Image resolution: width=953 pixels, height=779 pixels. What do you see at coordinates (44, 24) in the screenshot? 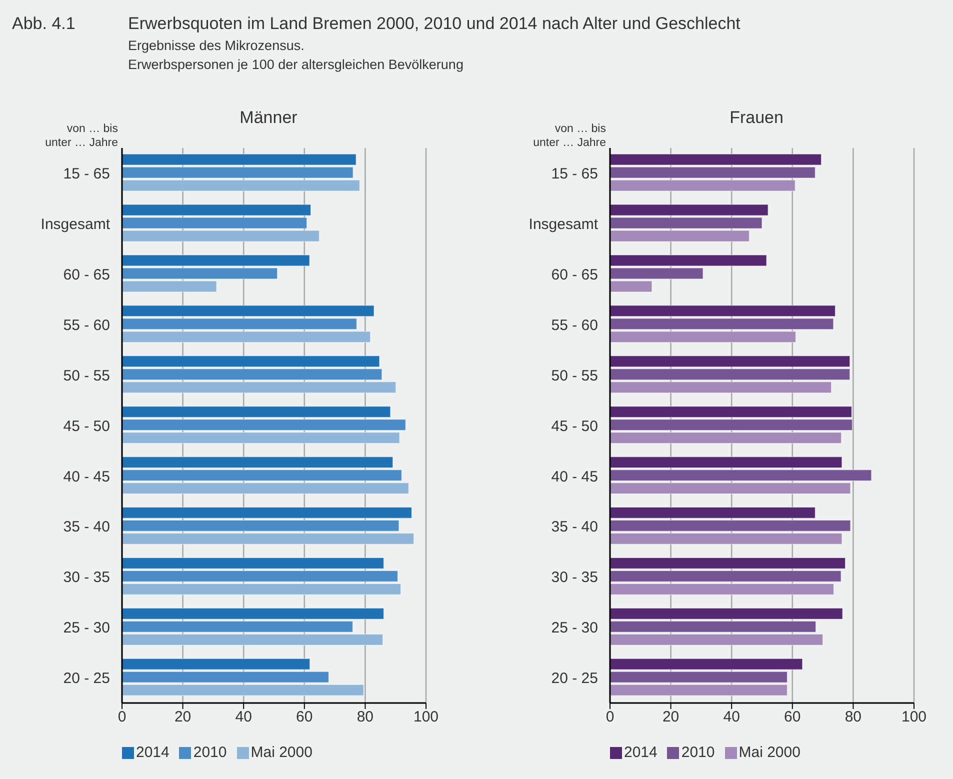
I see `caption: Abb. 4.1` at bounding box center [44, 24].